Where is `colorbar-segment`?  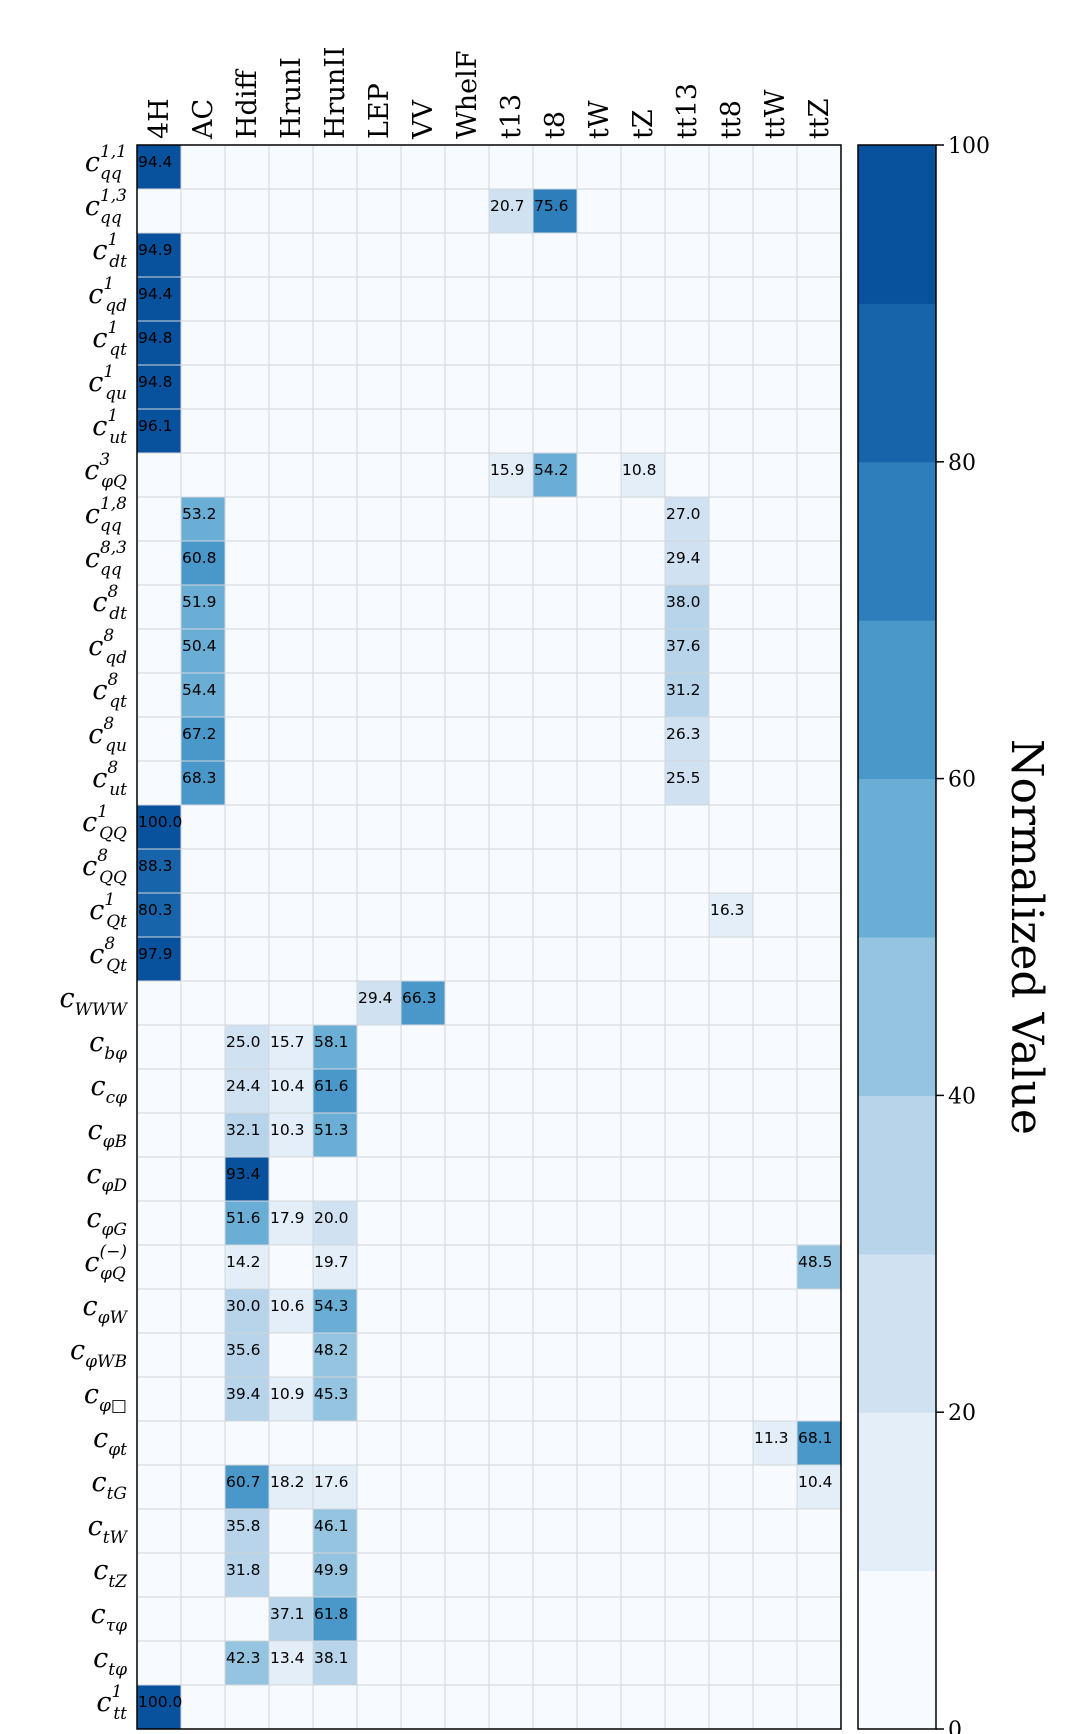 colorbar-segment is located at coordinates (897, 1492).